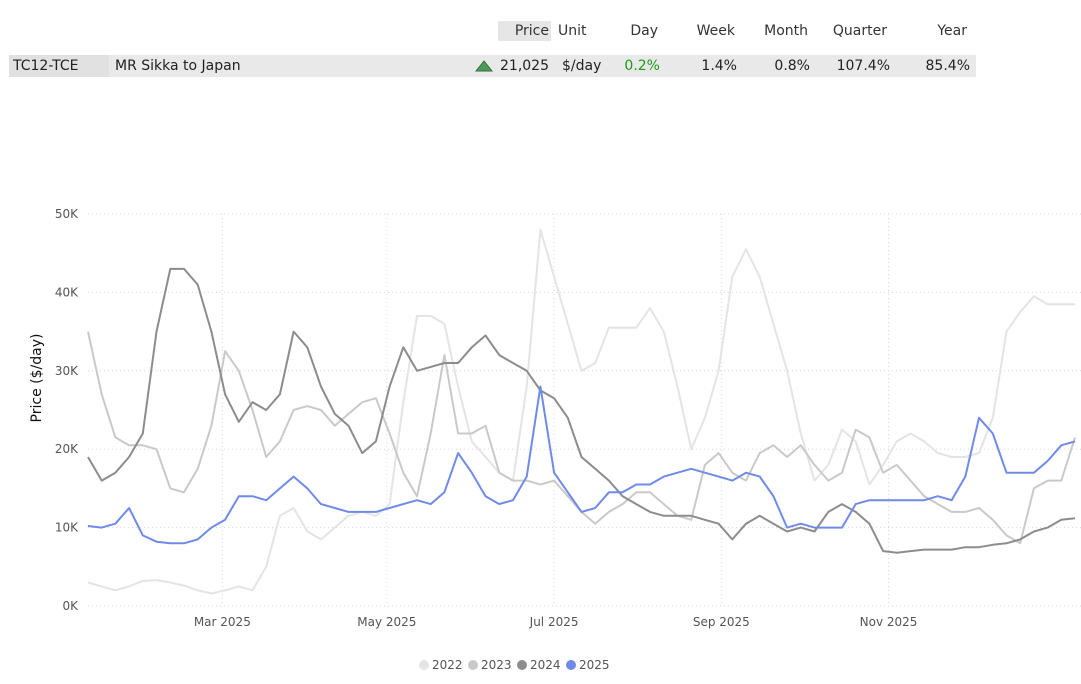  Describe the element at coordinates (721, 622) in the screenshot. I see `x-tick-label: Sep 2025` at that location.